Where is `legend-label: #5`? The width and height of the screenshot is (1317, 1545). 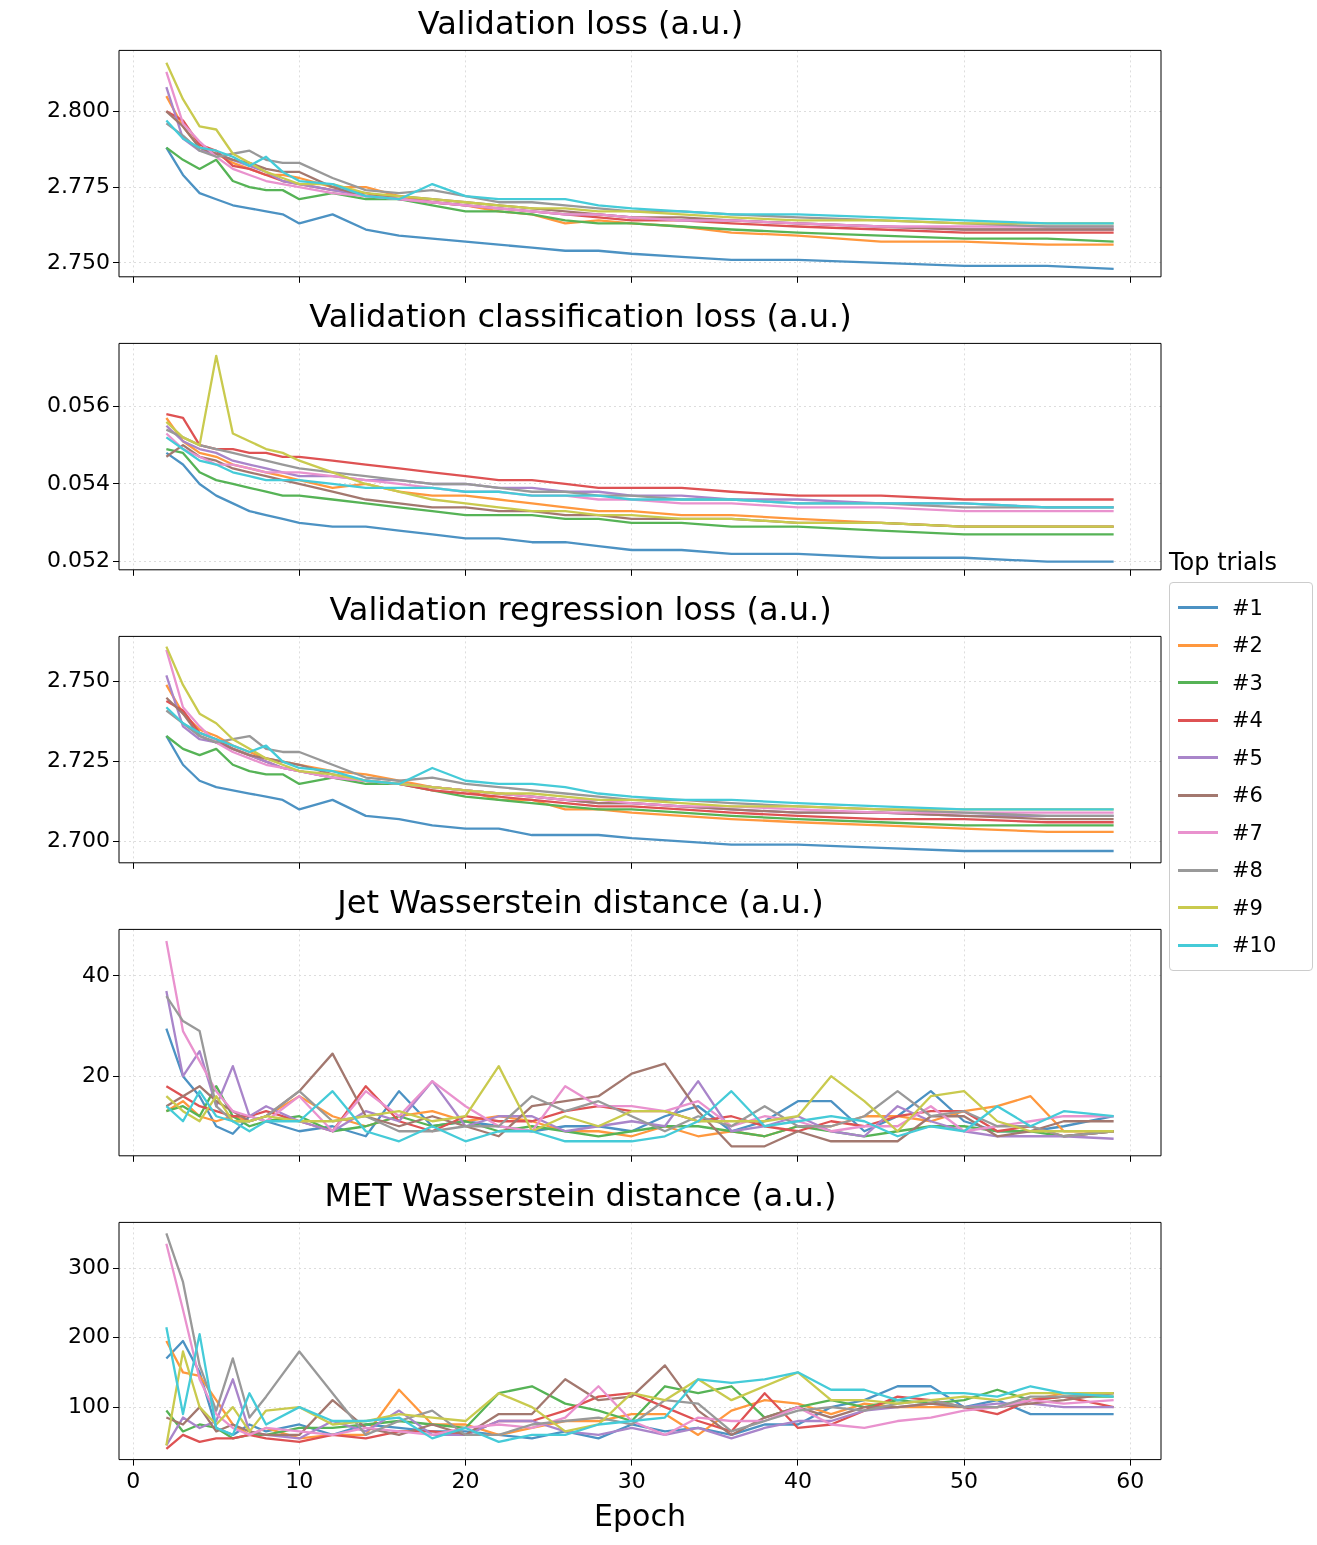 legend-label: #5 is located at coordinates (1247, 757).